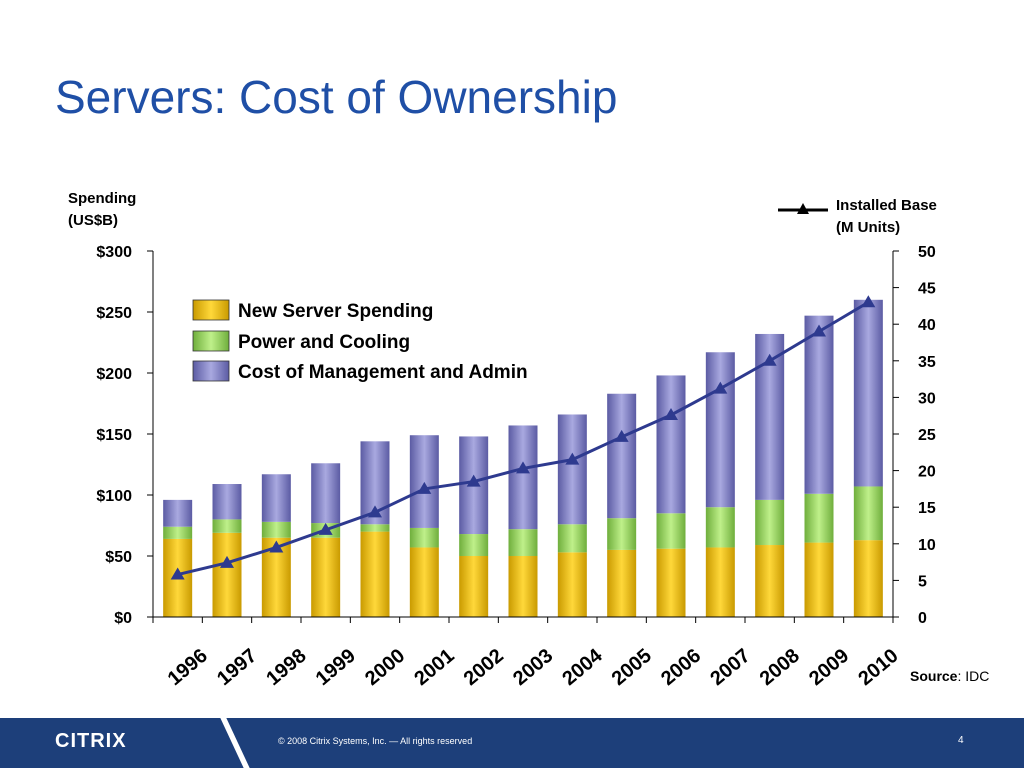  What do you see at coordinates (770, 581) in the screenshot?
I see `bar-1-2008` at bounding box center [770, 581].